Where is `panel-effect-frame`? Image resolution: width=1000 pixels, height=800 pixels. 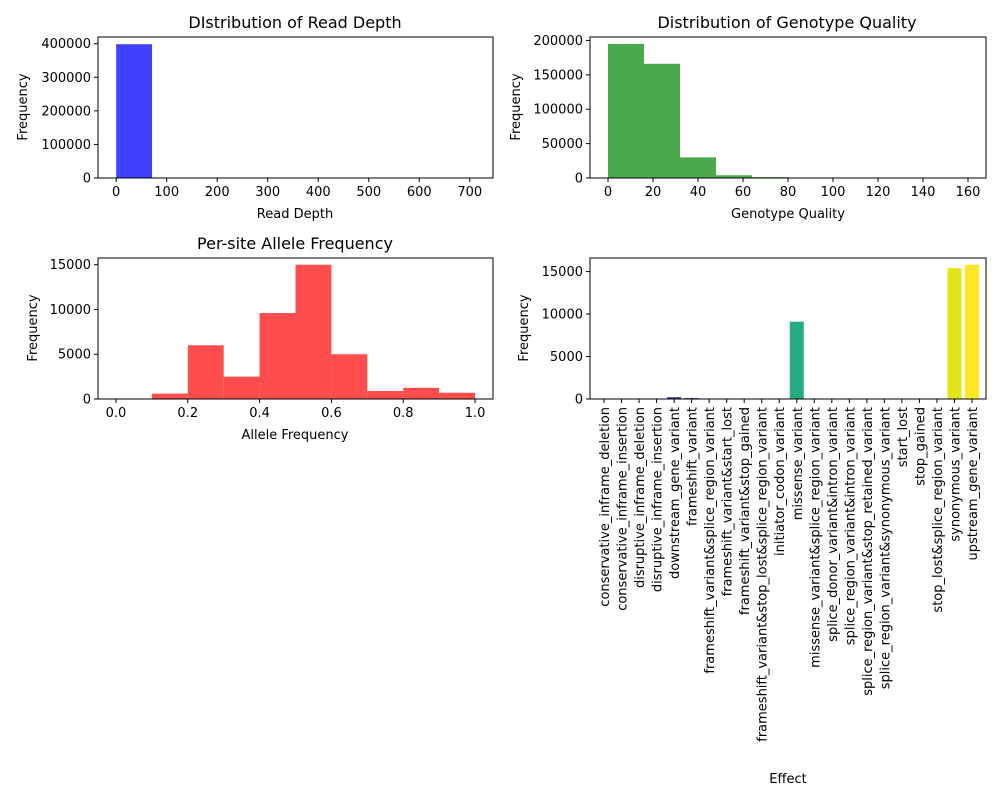 panel-effect-frame is located at coordinates (788, 328).